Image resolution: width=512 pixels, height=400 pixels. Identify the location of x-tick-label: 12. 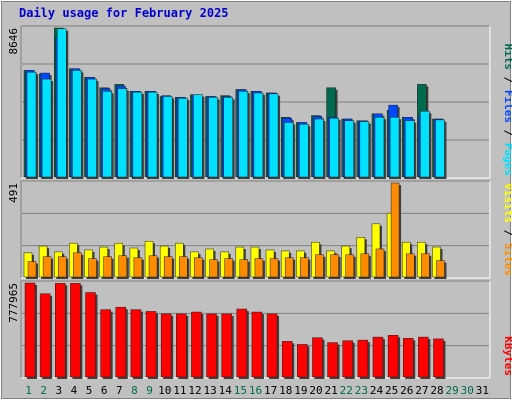
(194, 390).